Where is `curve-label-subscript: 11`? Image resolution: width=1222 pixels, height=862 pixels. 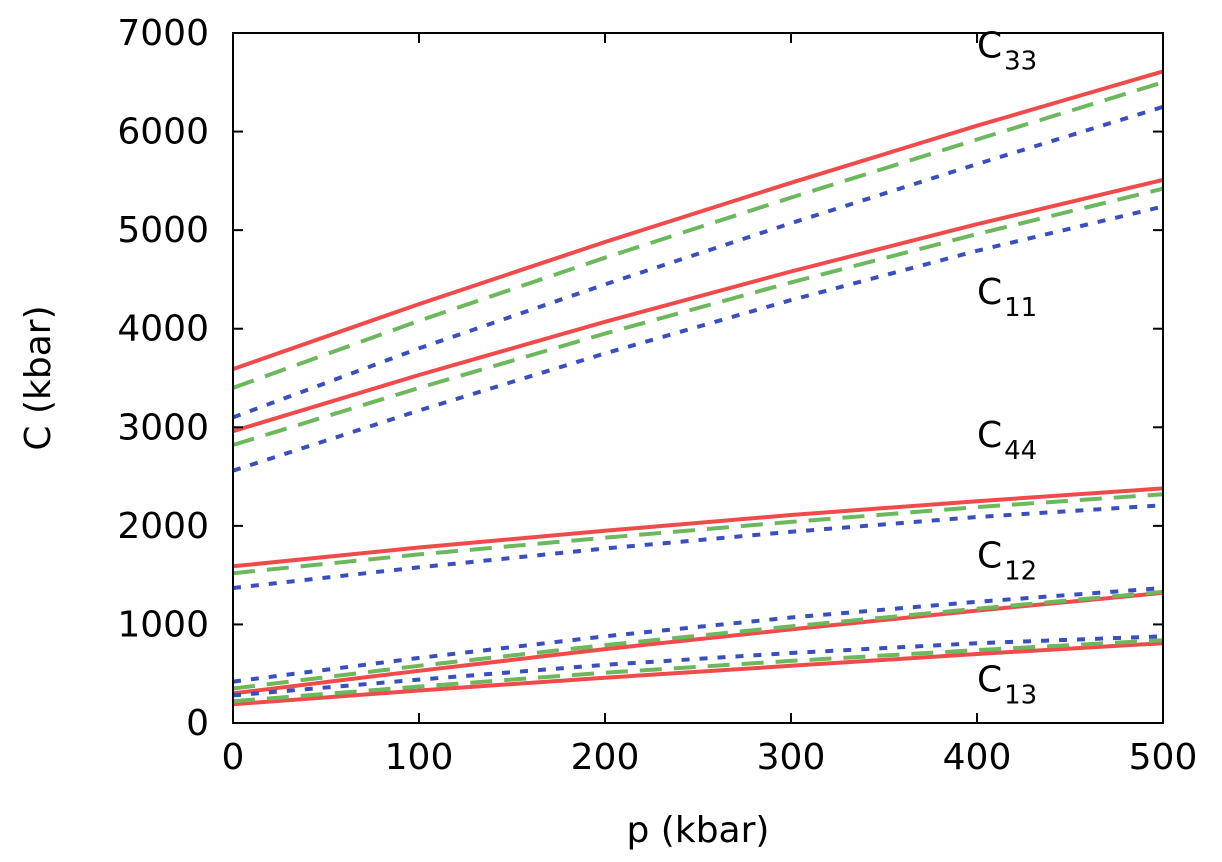
curve-label-subscript: 11 is located at coordinates (1020, 308).